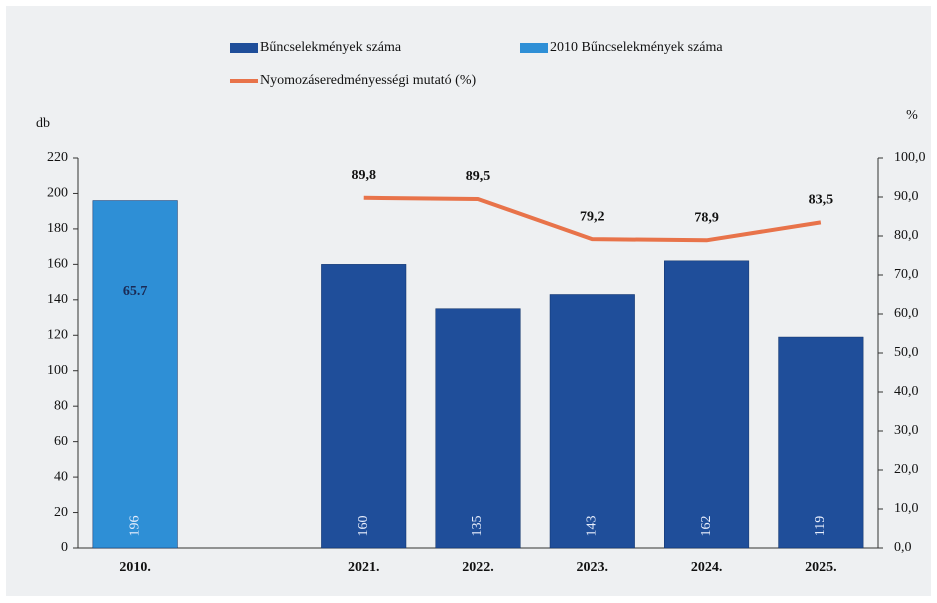 The image size is (937, 603). What do you see at coordinates (363, 526) in the screenshot?
I see `bar-value-label: 160` at bounding box center [363, 526].